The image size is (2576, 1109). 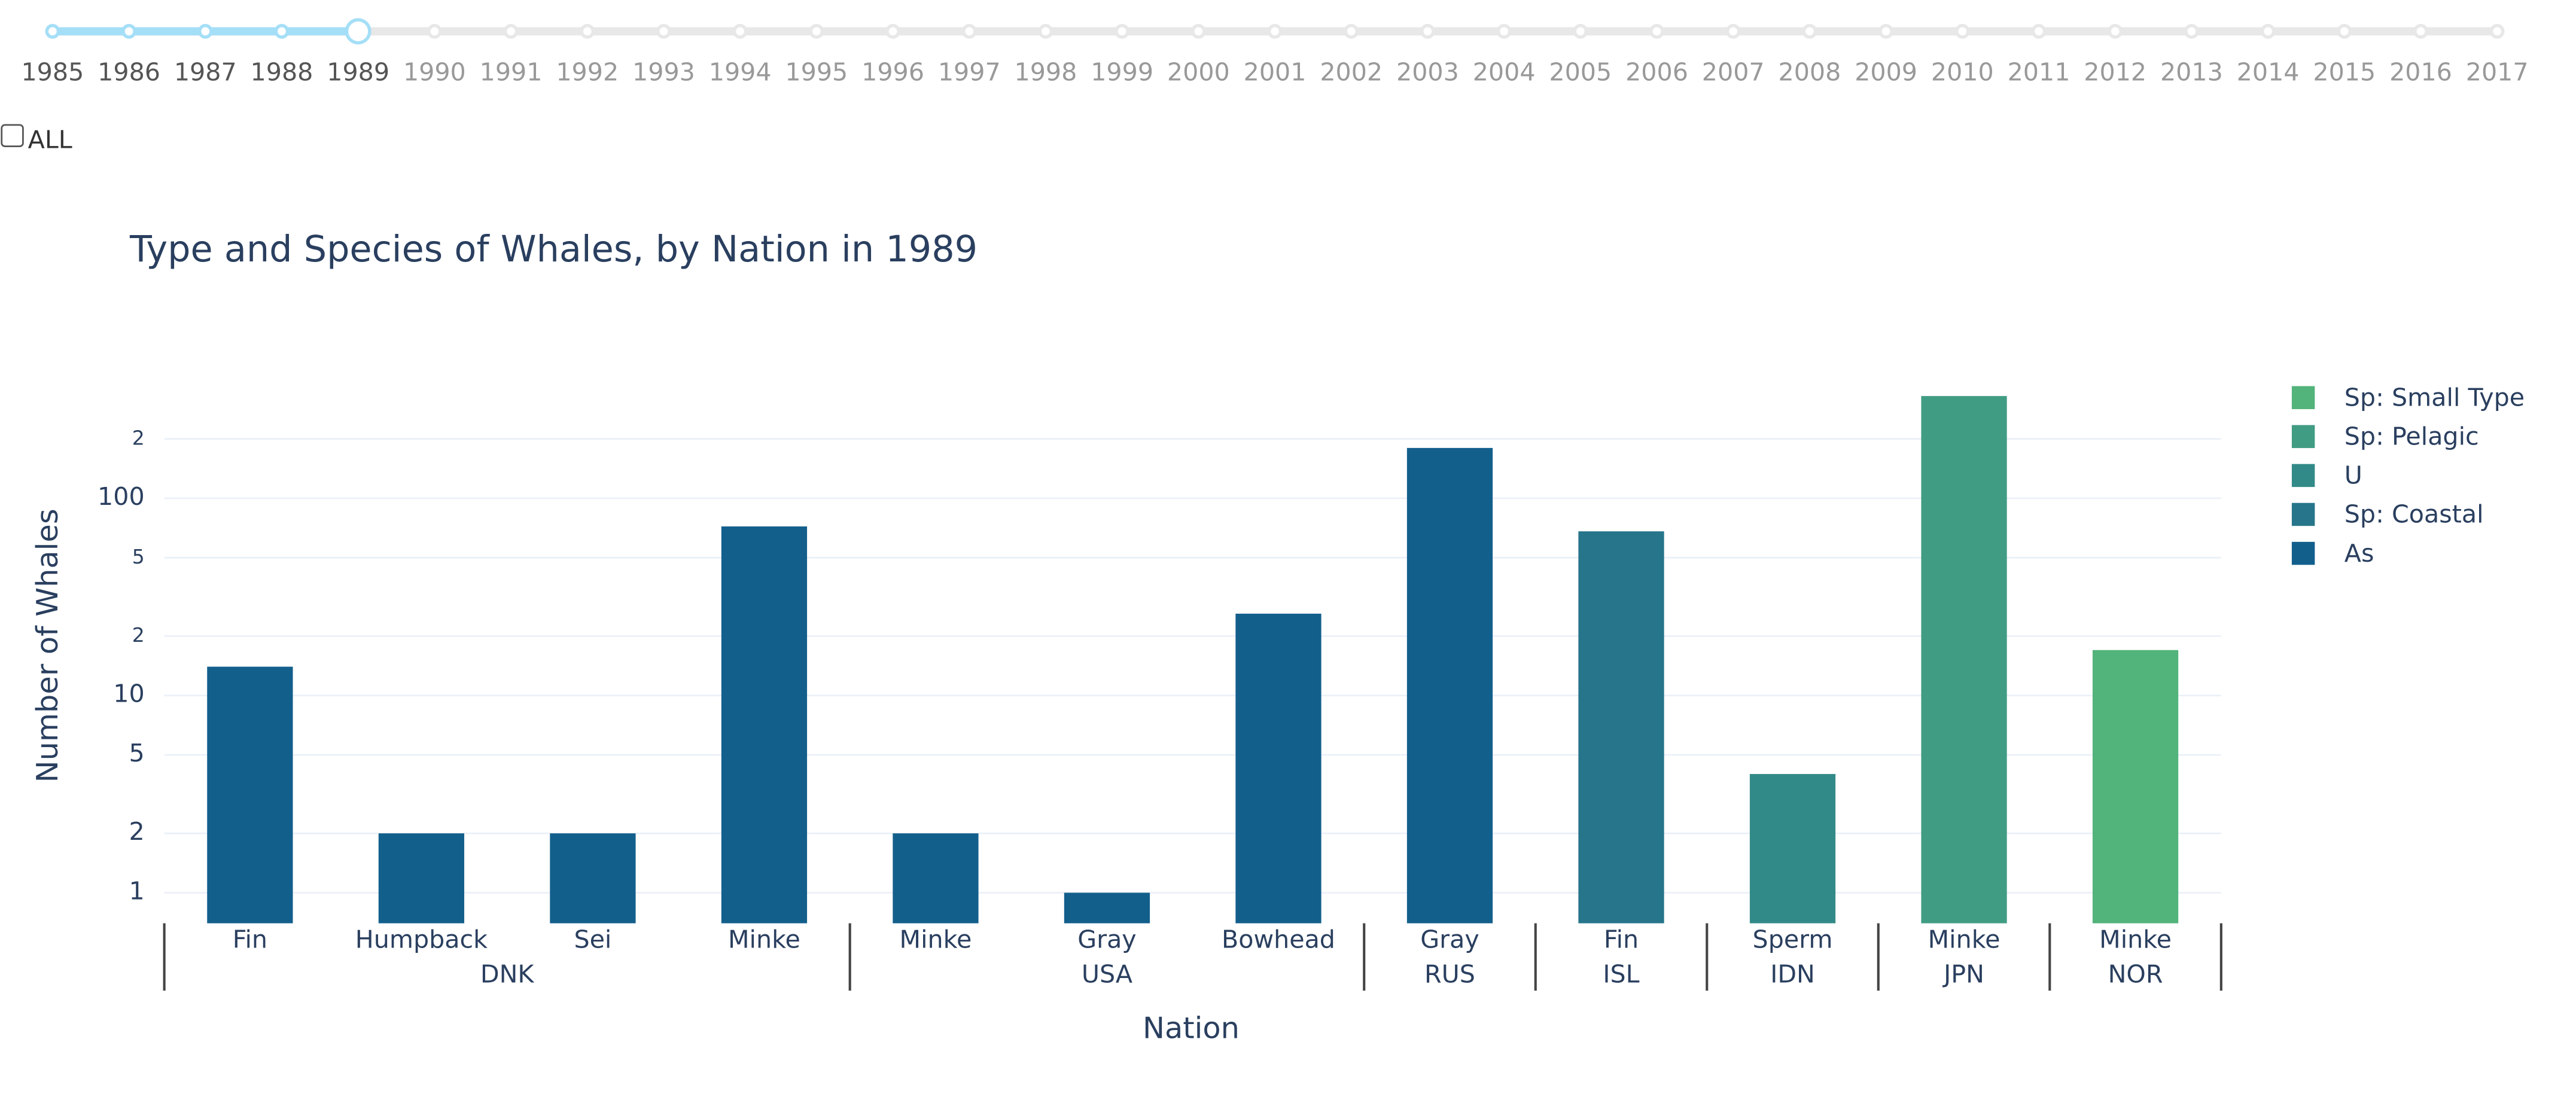 What do you see at coordinates (1122, 72) in the screenshot?
I see `slider-year-label: 1999` at bounding box center [1122, 72].